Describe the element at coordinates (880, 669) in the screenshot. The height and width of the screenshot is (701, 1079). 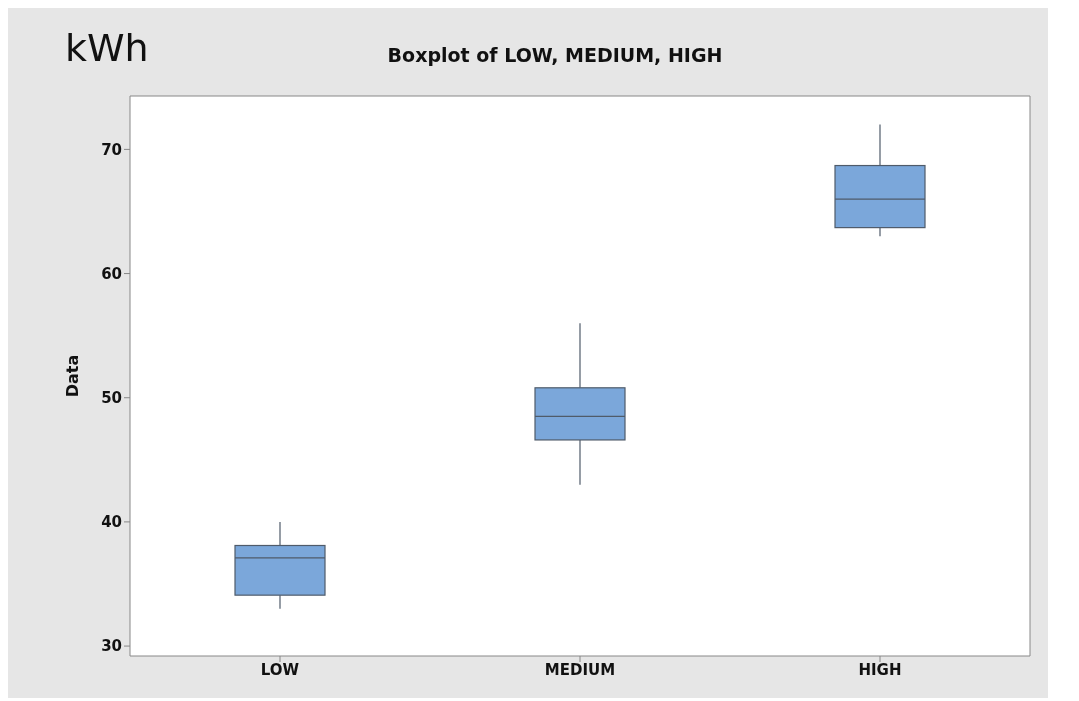
I see `x-tick-label: HIGH` at that location.